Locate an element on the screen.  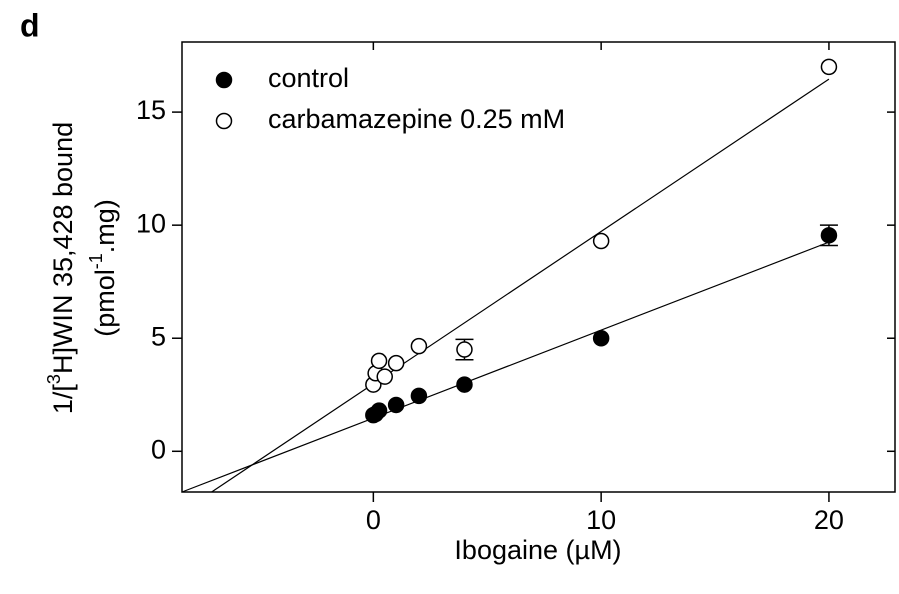
legend-label: control is located at coordinates (308, 78).